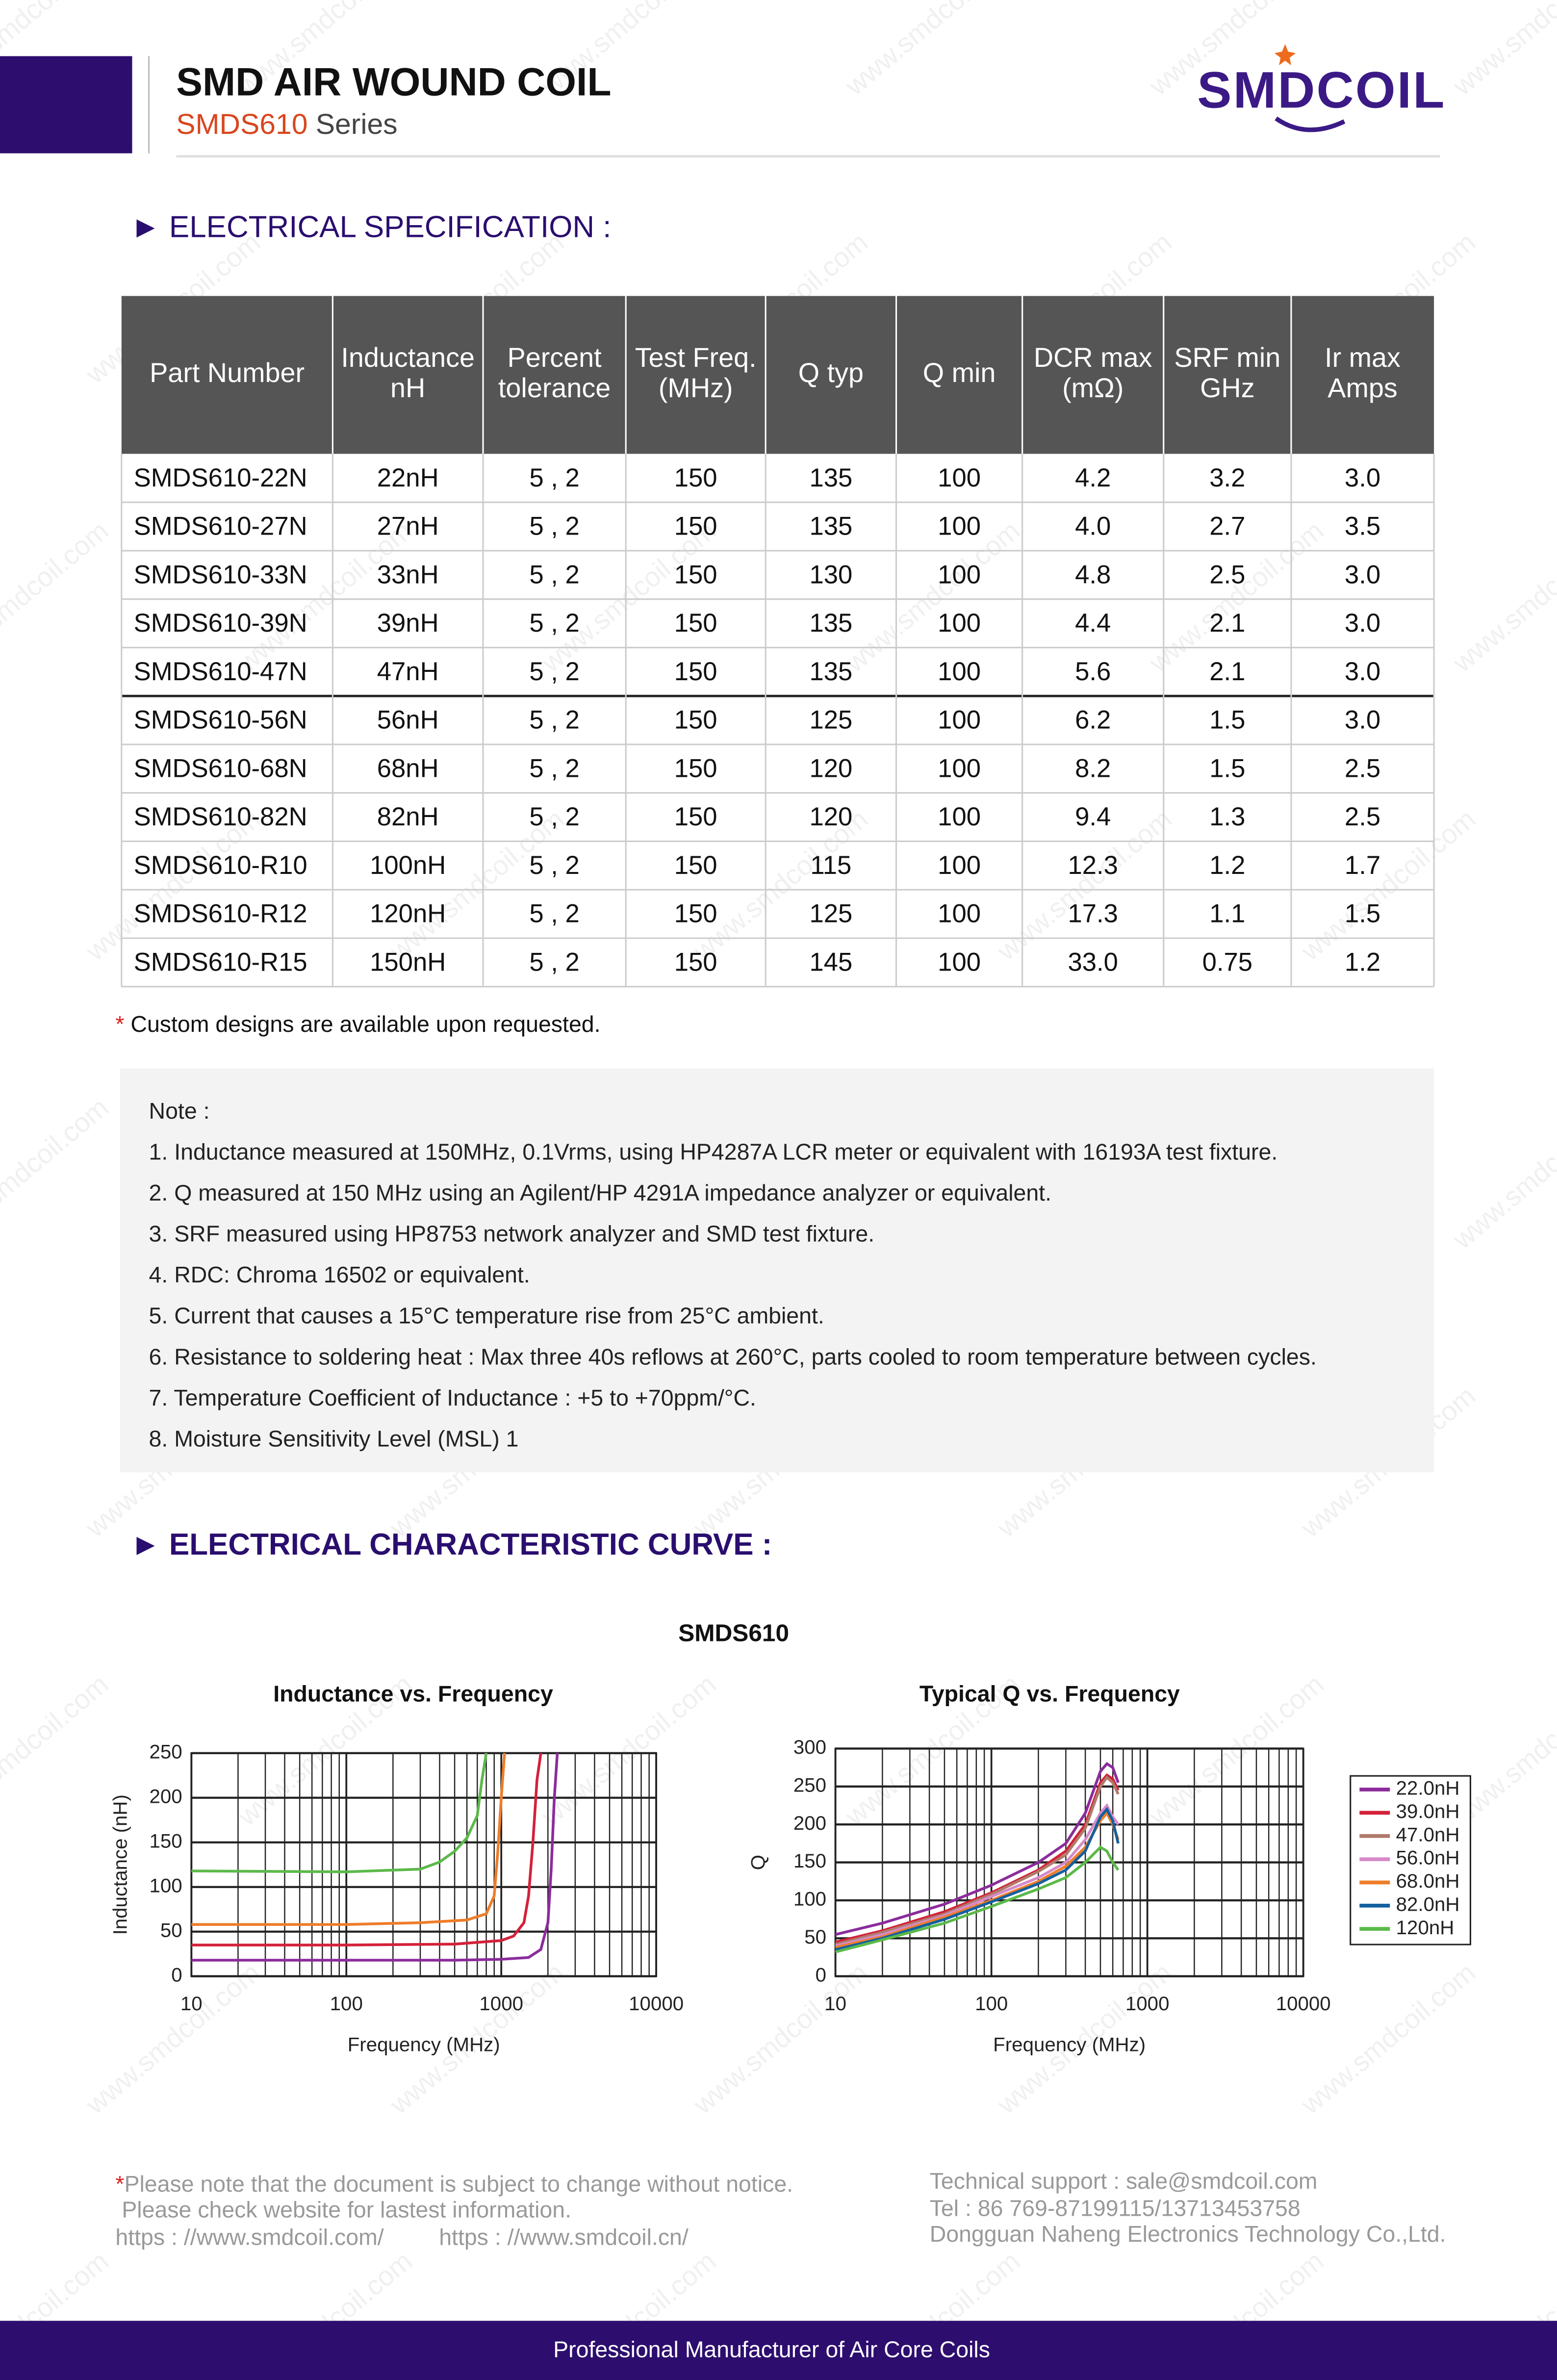  I want to click on table-cell: SMDS610-56N, so click(220, 720).